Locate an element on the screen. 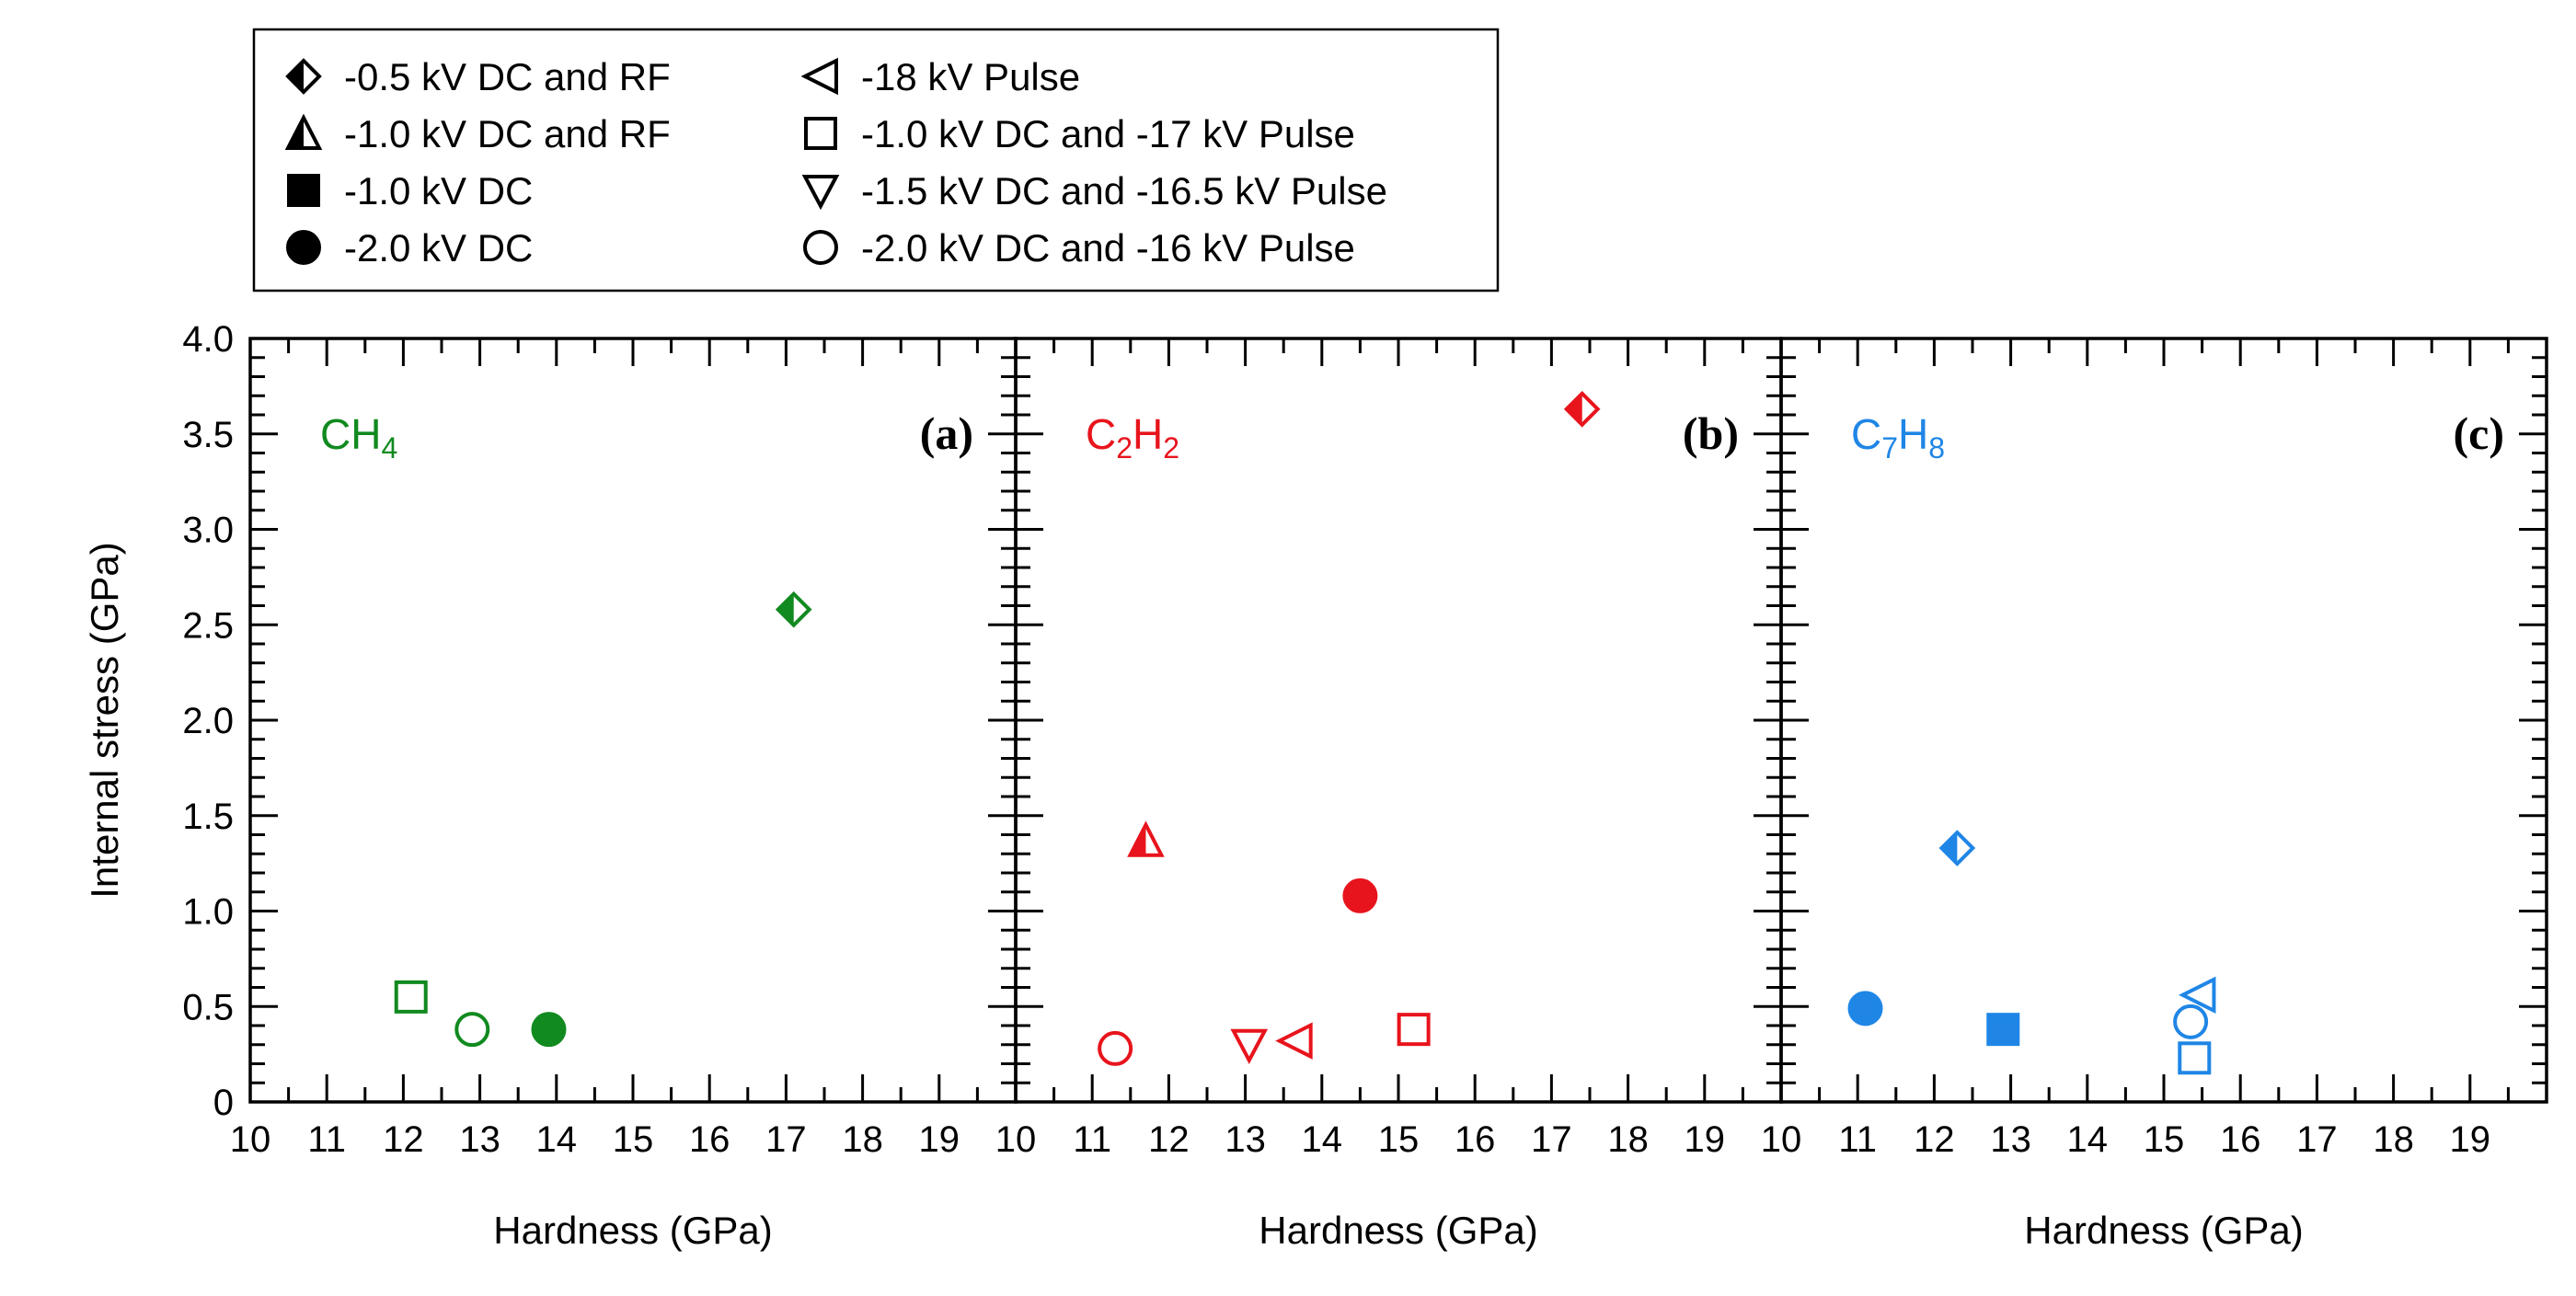  legend-entry-half-diamond: -0.5 kV DC and RF is located at coordinates (478, 77).